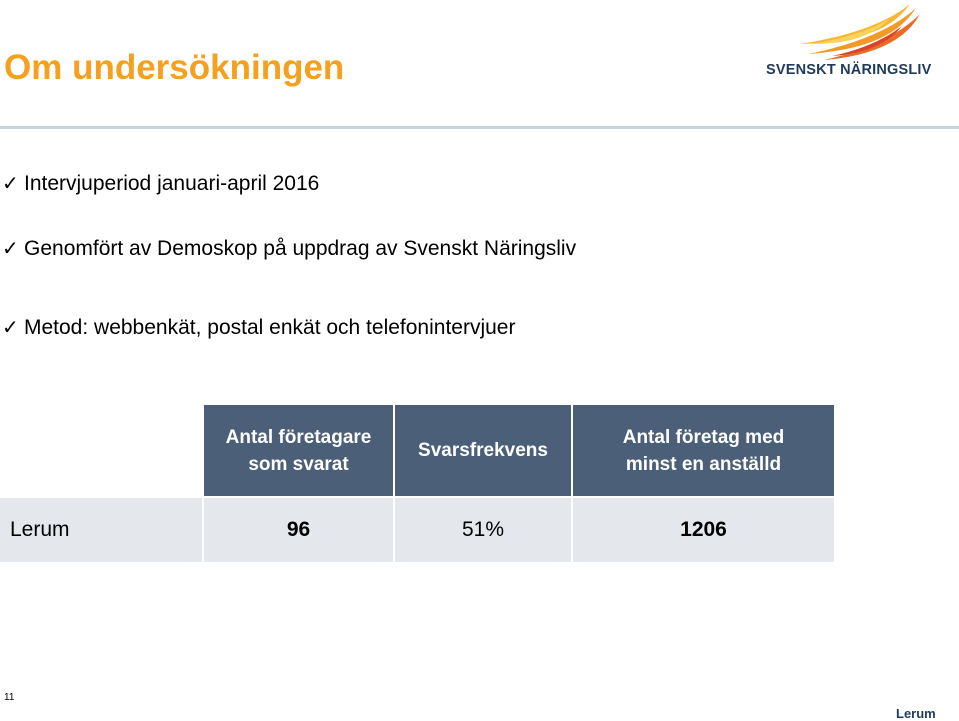 The height and width of the screenshot is (721, 959). Describe the element at coordinates (102, 529) in the screenshot. I see `row-municipality: Lerum` at that location.